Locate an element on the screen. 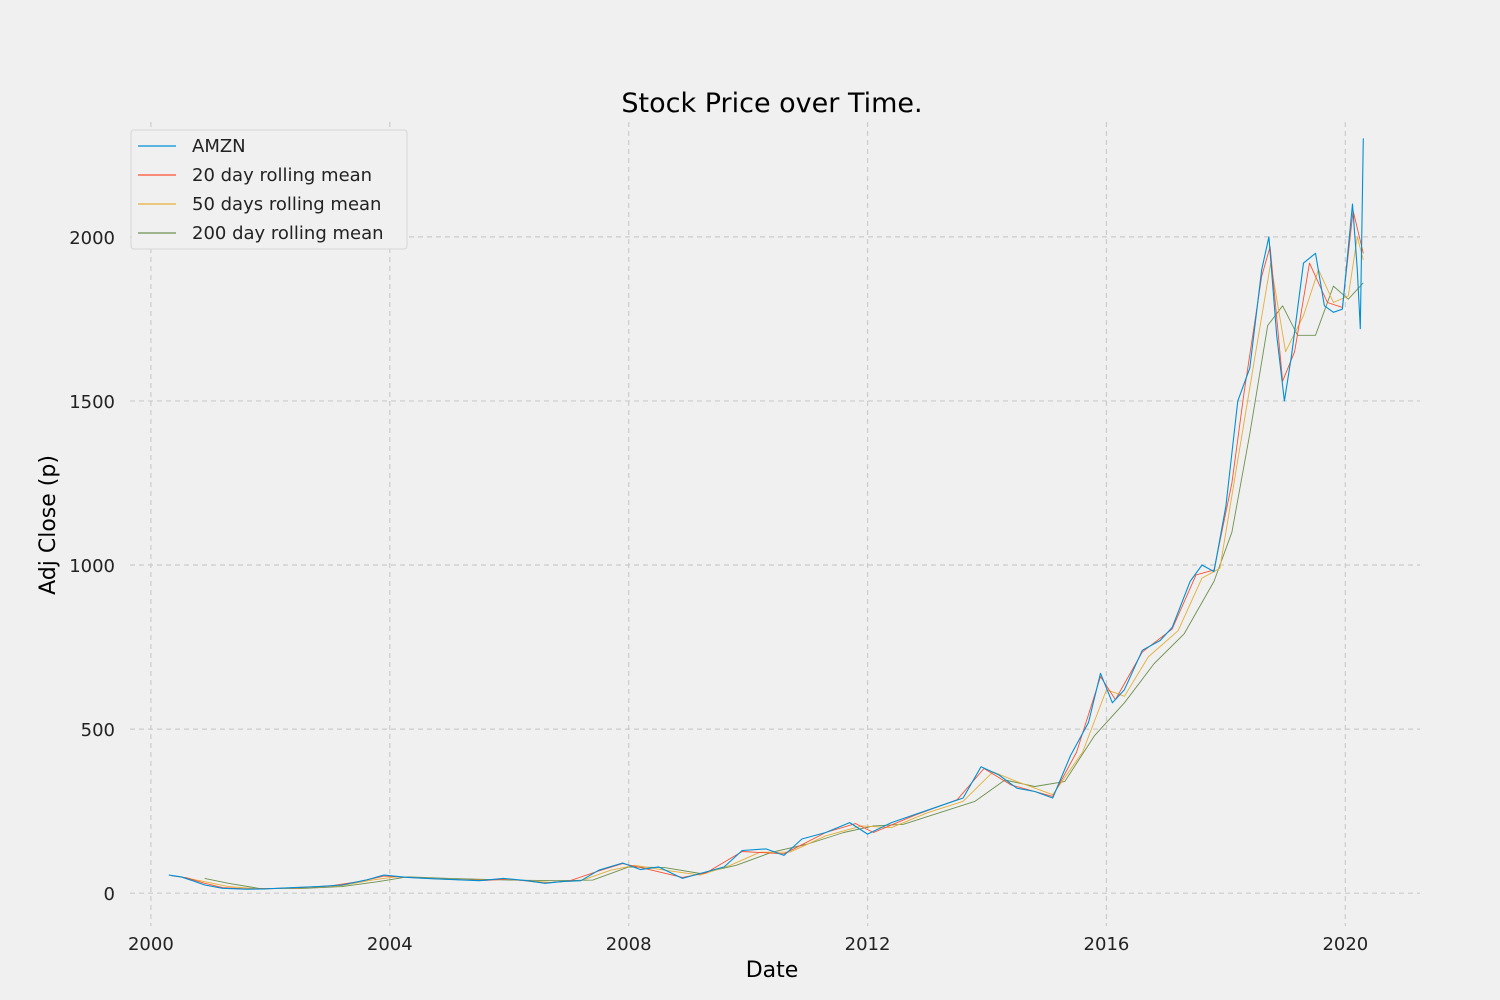 This screenshot has height=1000, width=1500. x-tick-label: 2000 is located at coordinates (151, 944).